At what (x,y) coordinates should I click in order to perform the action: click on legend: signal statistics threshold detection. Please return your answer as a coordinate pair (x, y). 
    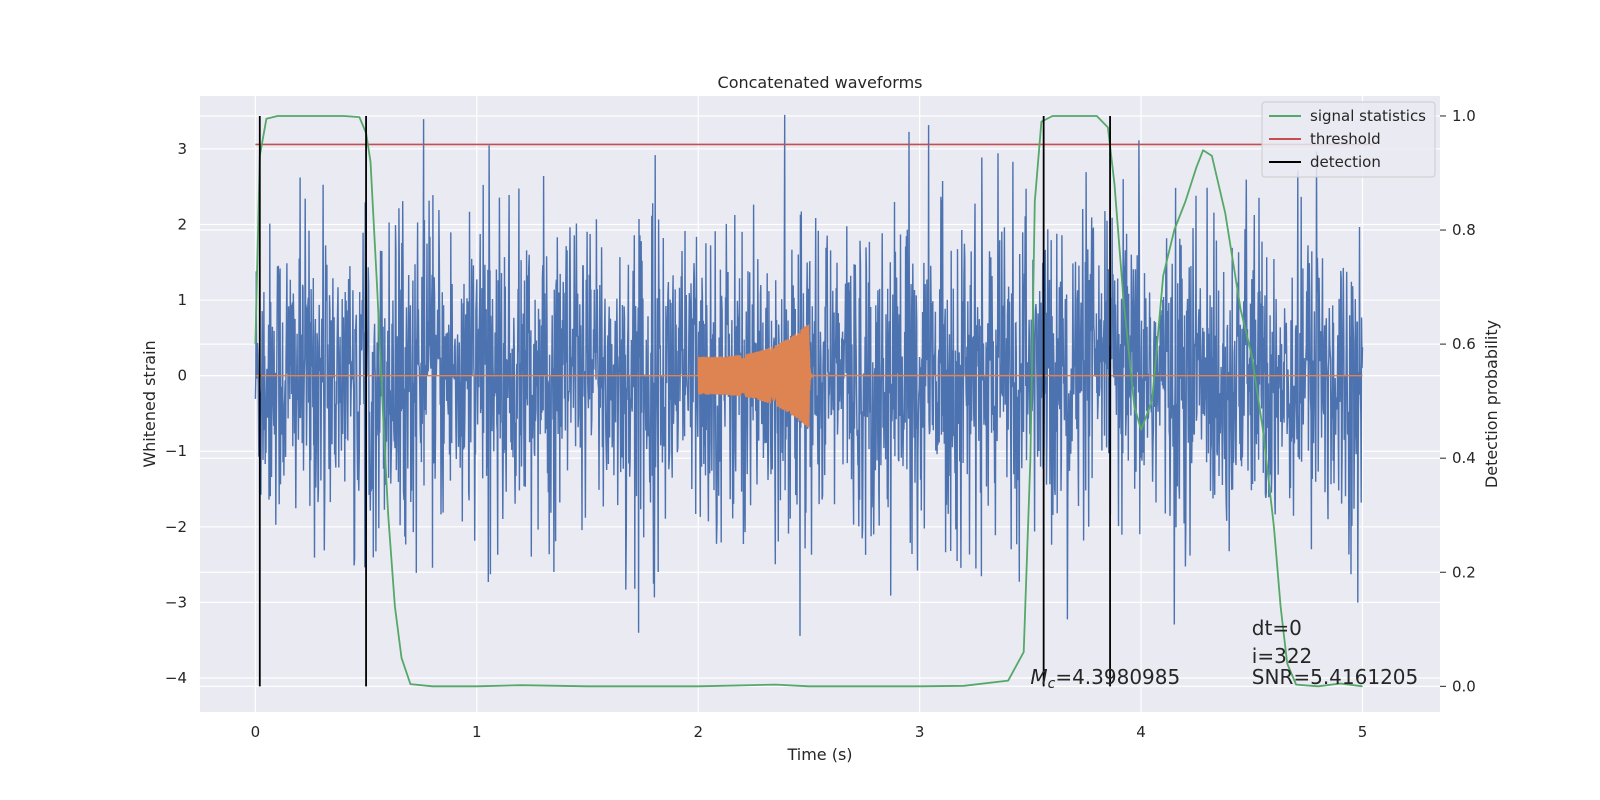
    Looking at the image, I should click on (1348, 139).